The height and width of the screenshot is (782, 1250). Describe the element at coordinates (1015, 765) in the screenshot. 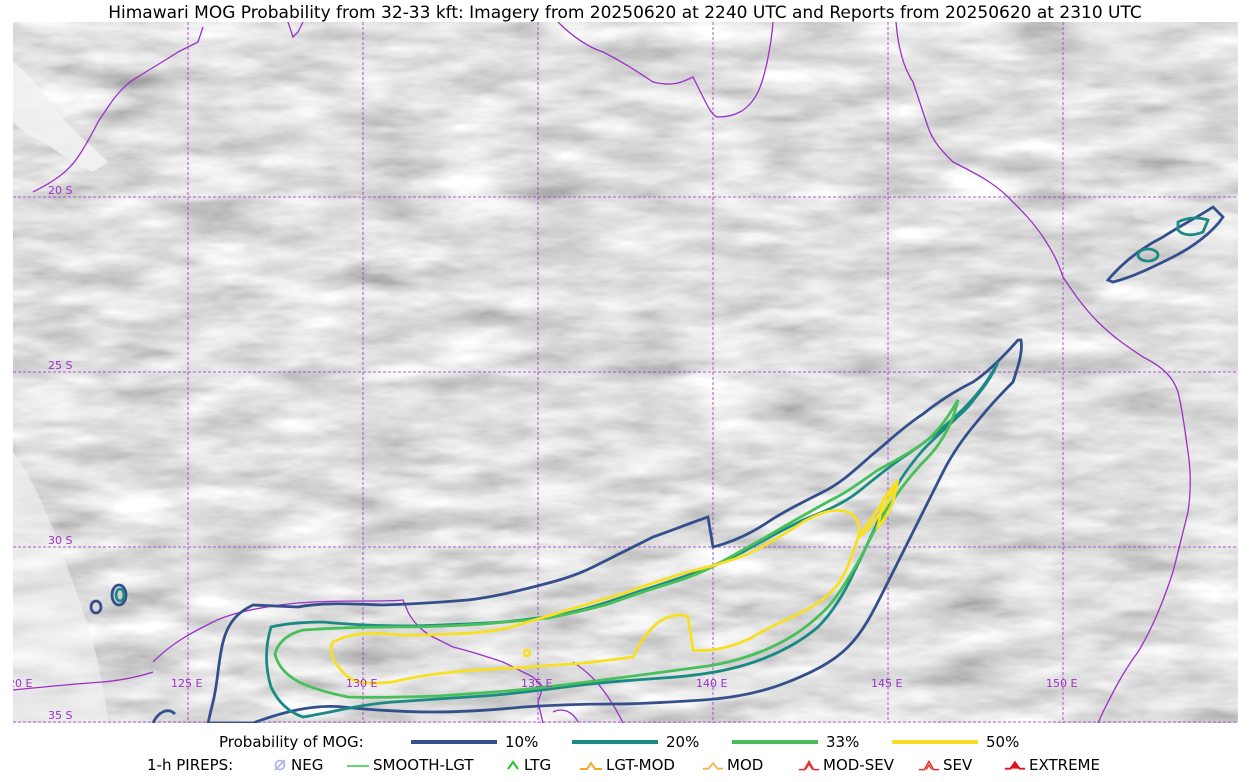

I see `extreme-icon` at that location.